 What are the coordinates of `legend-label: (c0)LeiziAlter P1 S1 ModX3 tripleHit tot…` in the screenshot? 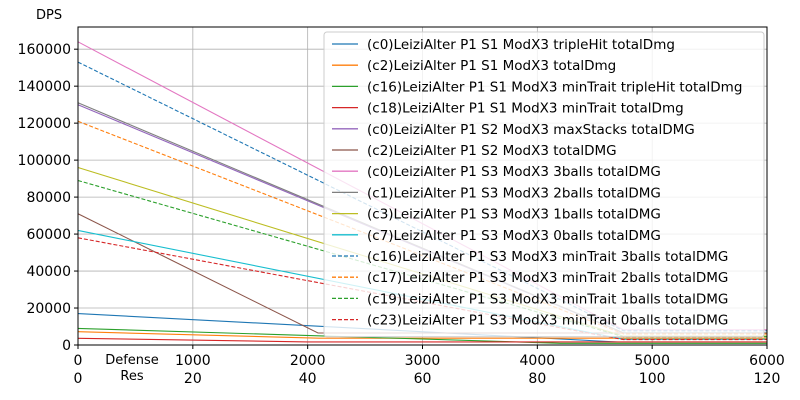 It's located at (521, 45).